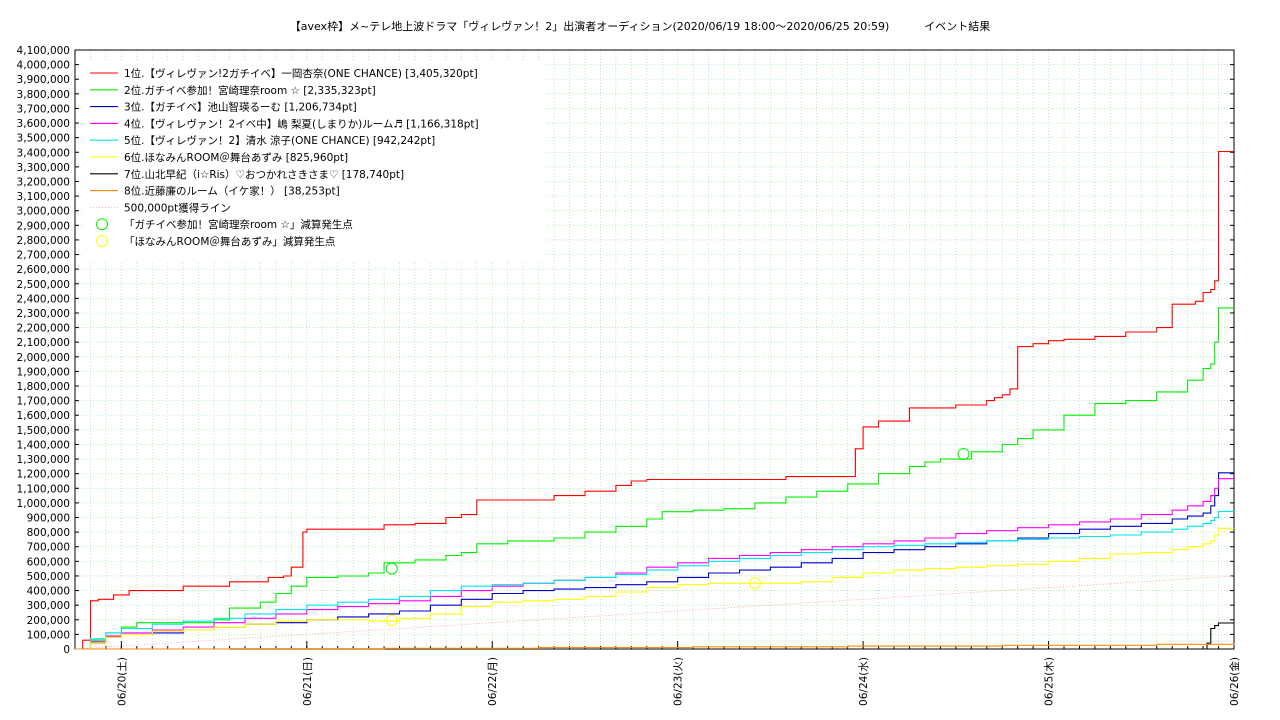  I want to click on y-tick-label: 200,000, so click(48, 621).